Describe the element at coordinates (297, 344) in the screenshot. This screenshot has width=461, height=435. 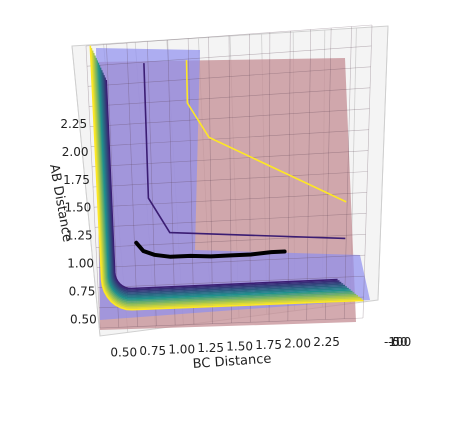
I see `x-tick-label: 2.00` at that location.